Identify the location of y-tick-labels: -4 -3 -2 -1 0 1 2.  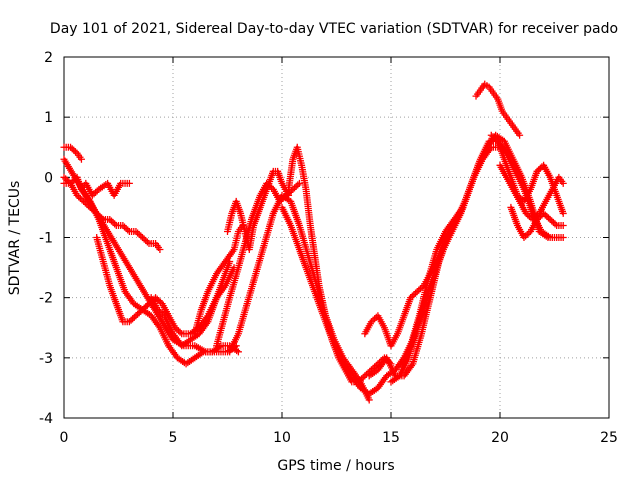
(46, 238).